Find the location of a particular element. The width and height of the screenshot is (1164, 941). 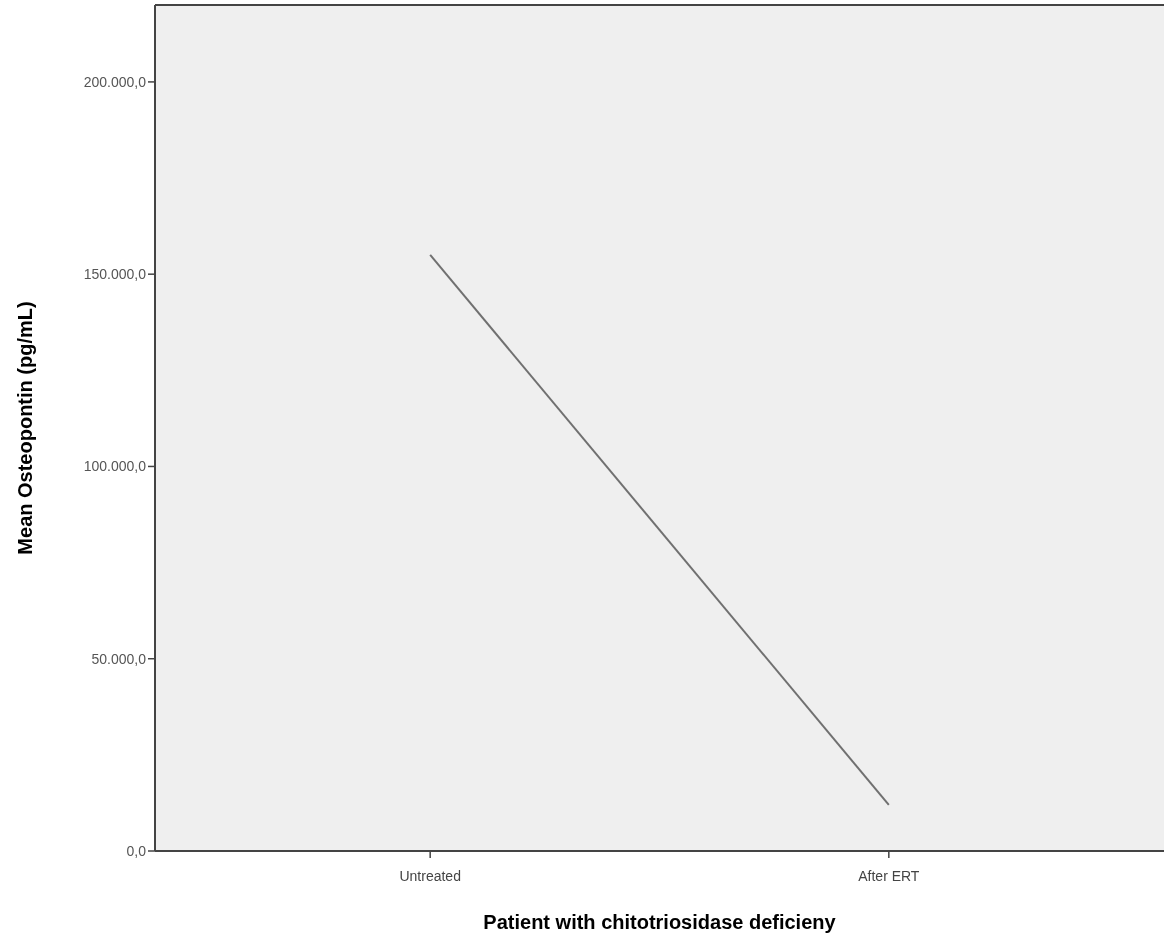

y-tick-label: 50.000,0 is located at coordinates (119, 658).